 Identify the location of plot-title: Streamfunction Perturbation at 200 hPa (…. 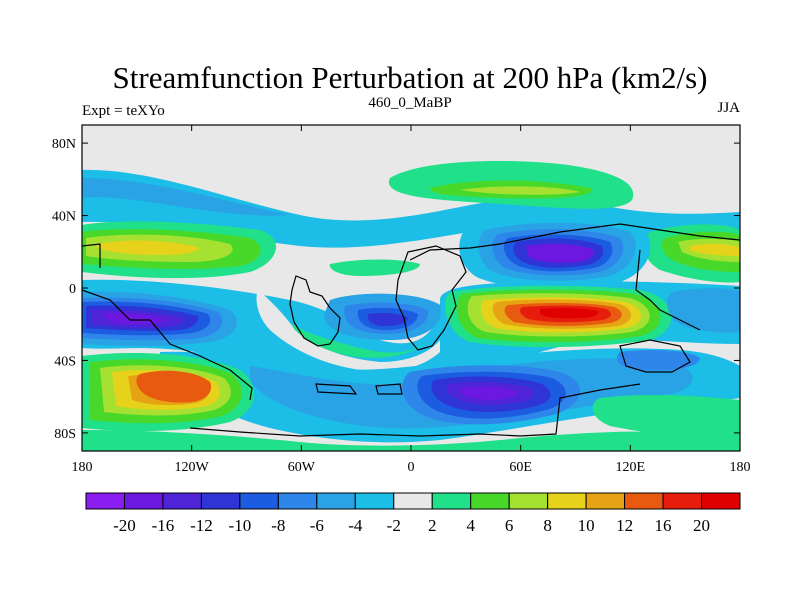
(410, 77).